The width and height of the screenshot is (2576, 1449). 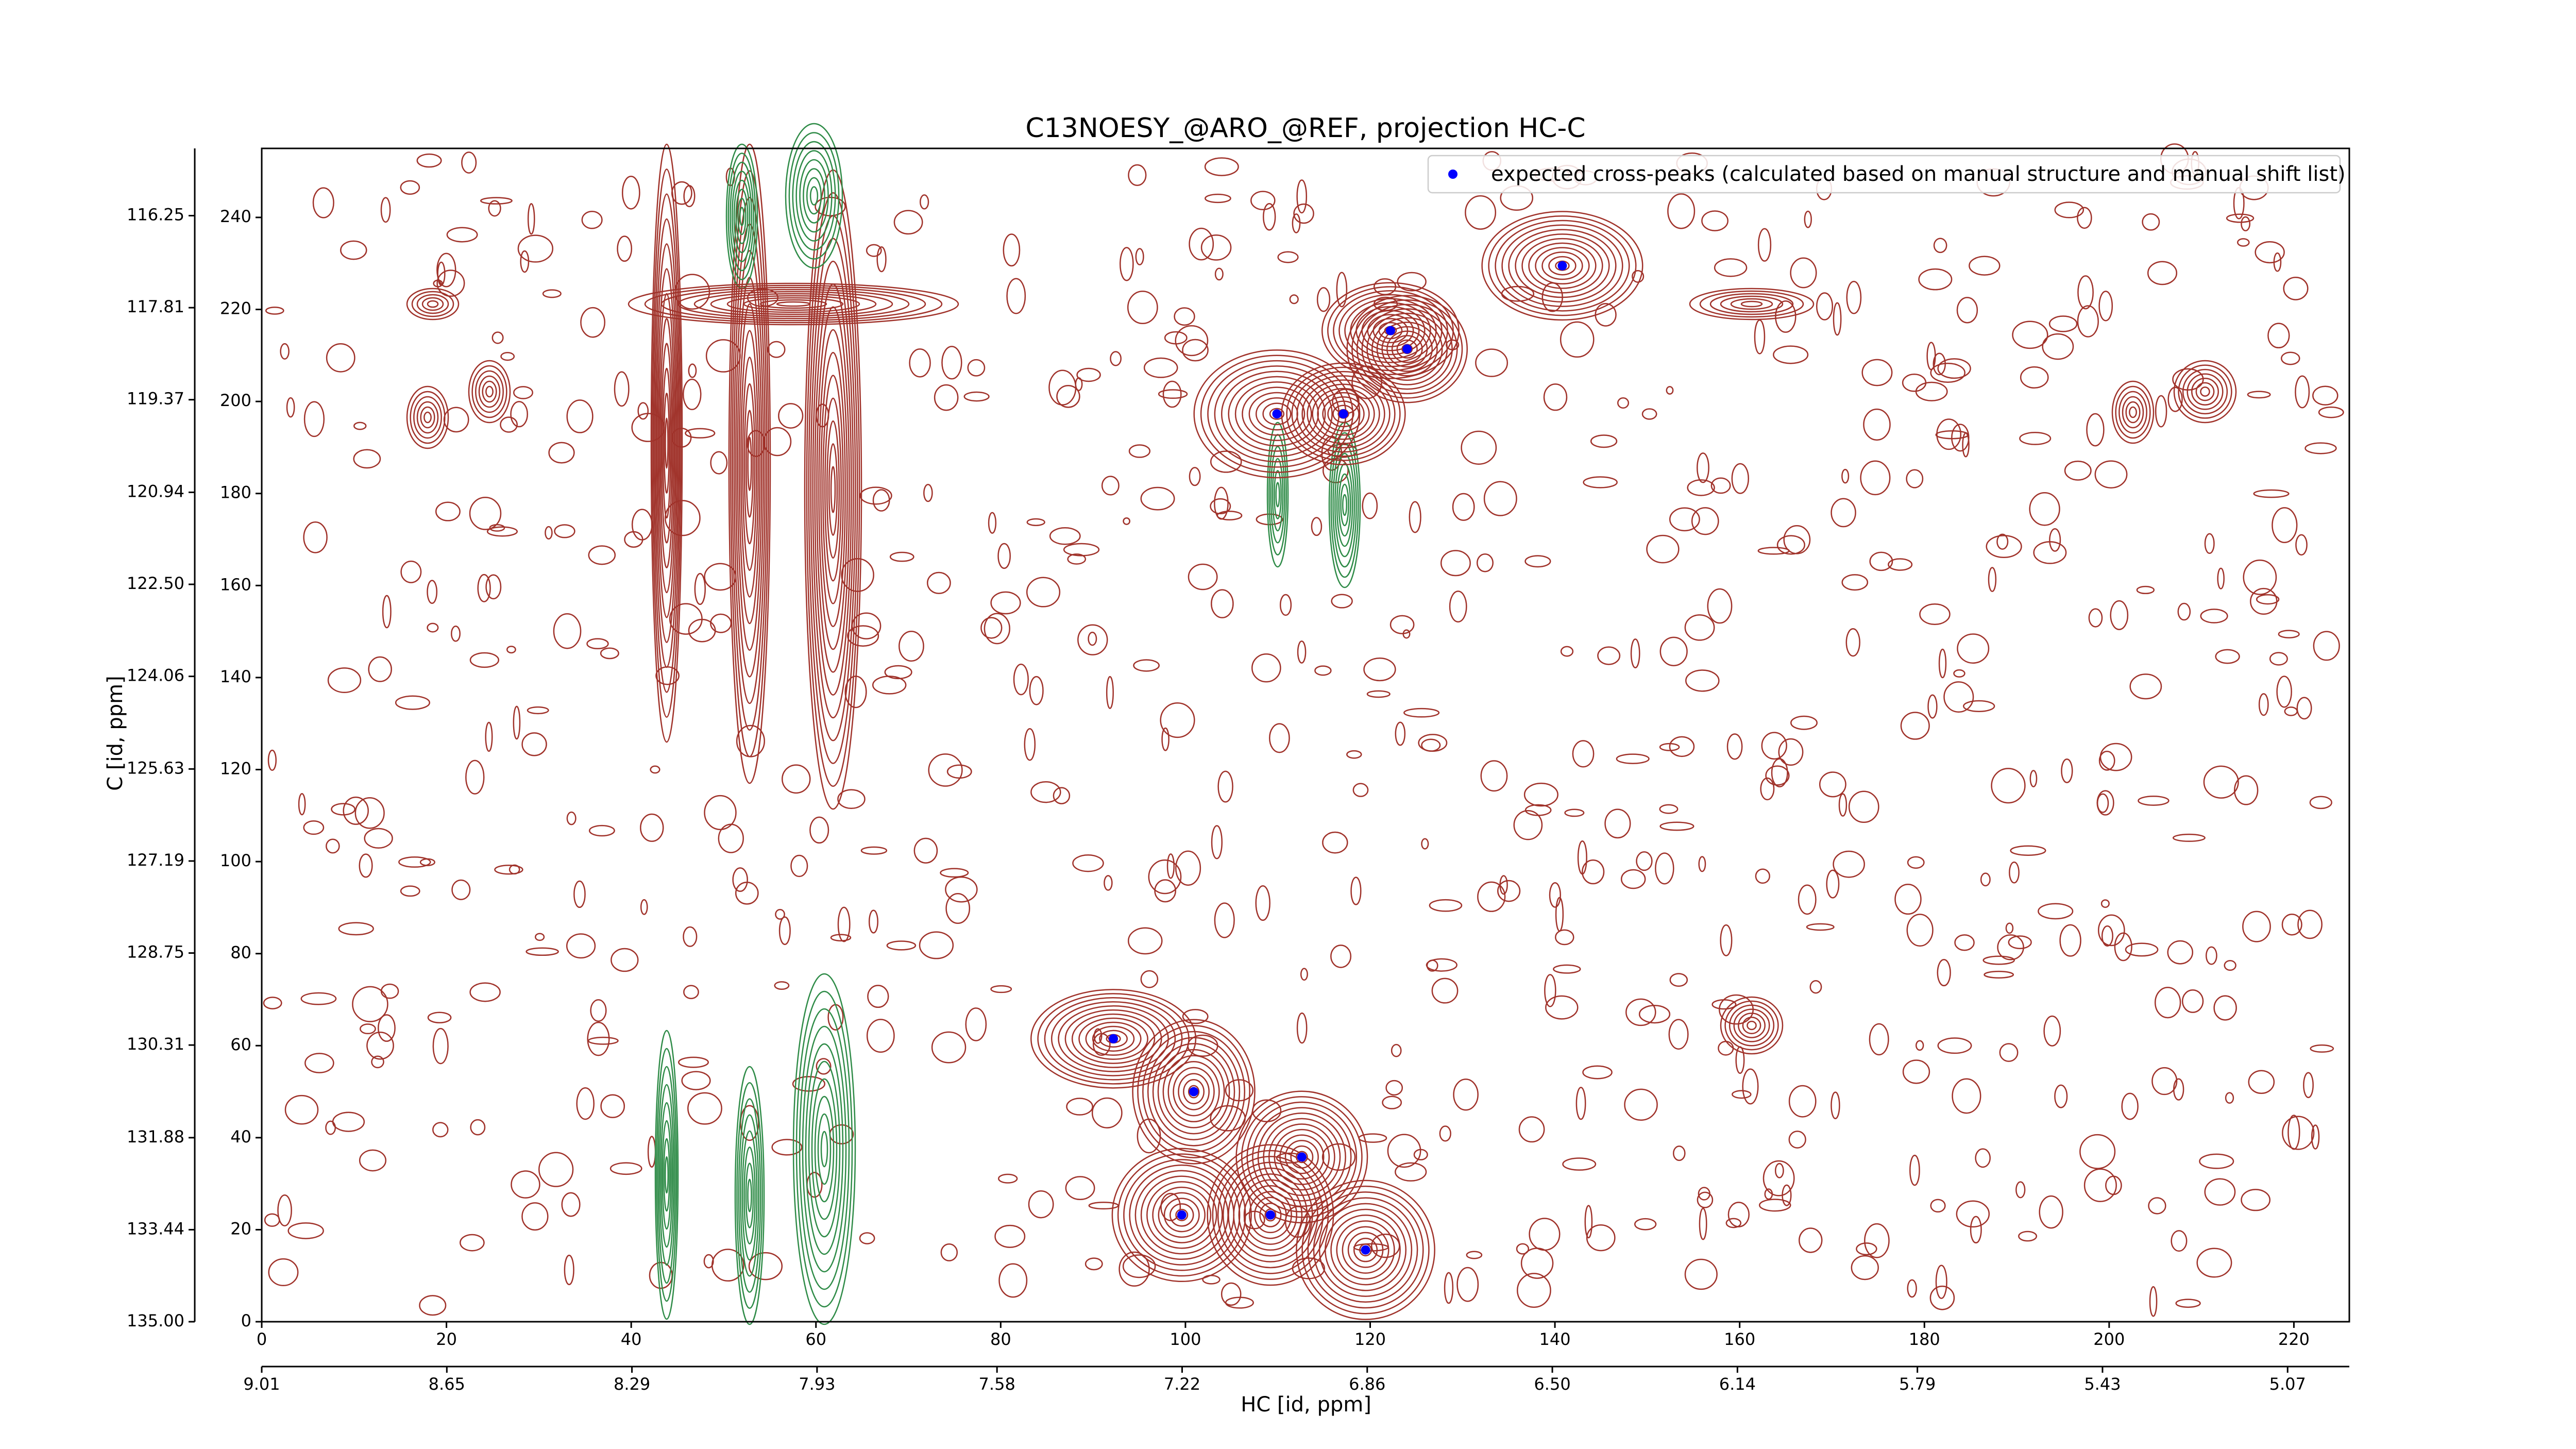 I want to click on y2-tick-label: 124.06, so click(x=155, y=675).